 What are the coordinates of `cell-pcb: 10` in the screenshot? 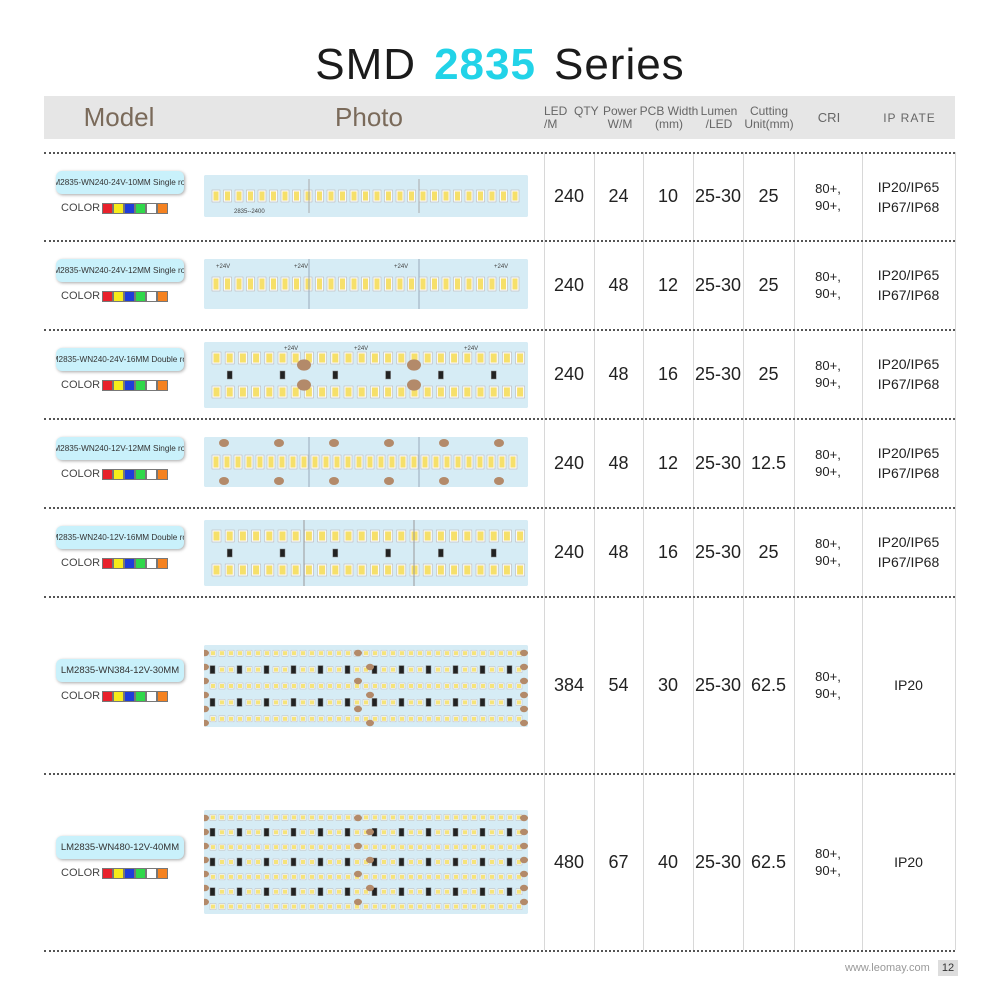 It's located at (668, 196).